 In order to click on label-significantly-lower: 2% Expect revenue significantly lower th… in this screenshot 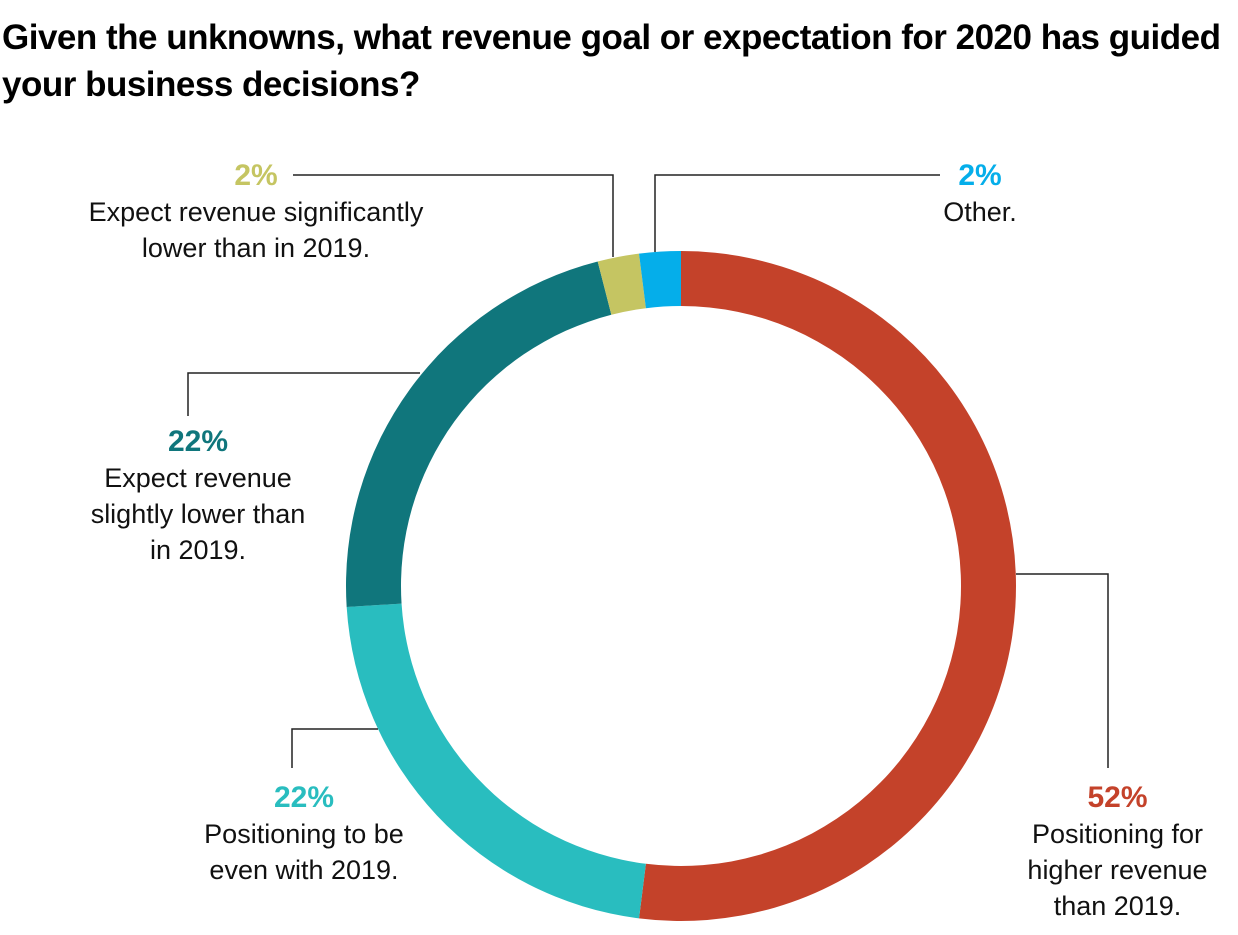, I will do `click(256, 212)`.